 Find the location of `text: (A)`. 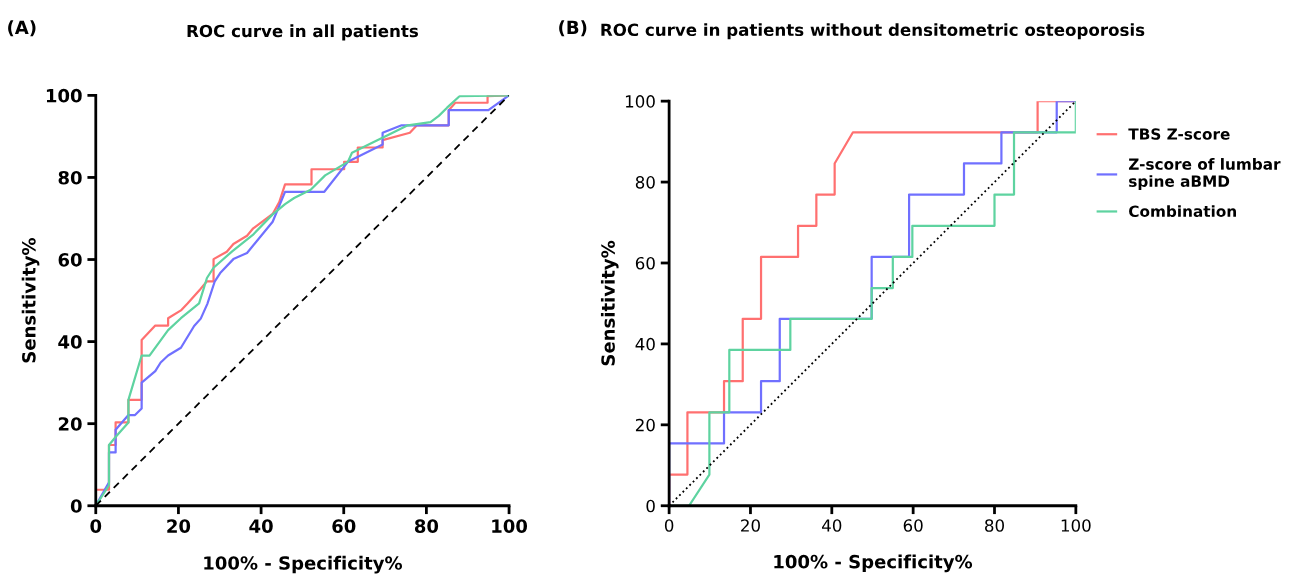

text: (A) is located at coordinates (22, 28).